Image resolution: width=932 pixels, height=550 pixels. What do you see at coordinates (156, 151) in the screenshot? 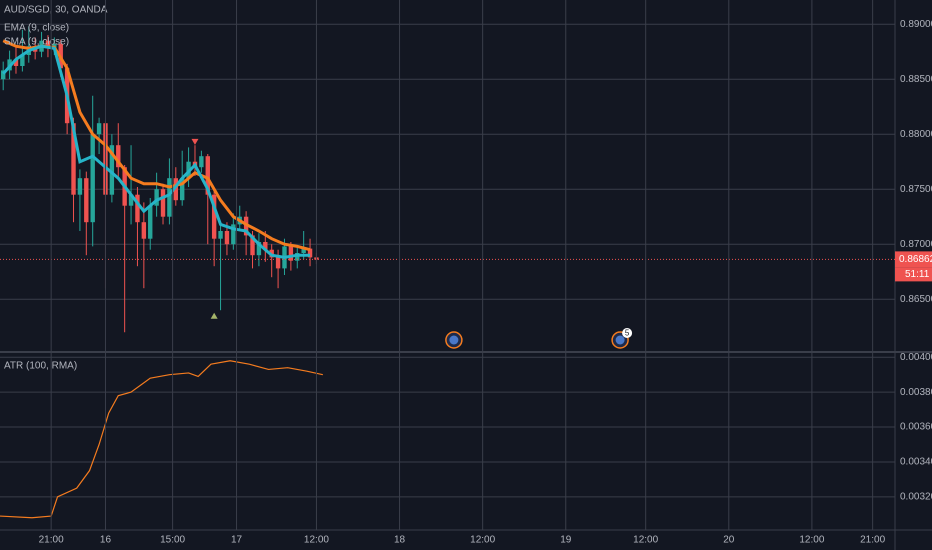
I see `indicator-line` at bounding box center [156, 151].